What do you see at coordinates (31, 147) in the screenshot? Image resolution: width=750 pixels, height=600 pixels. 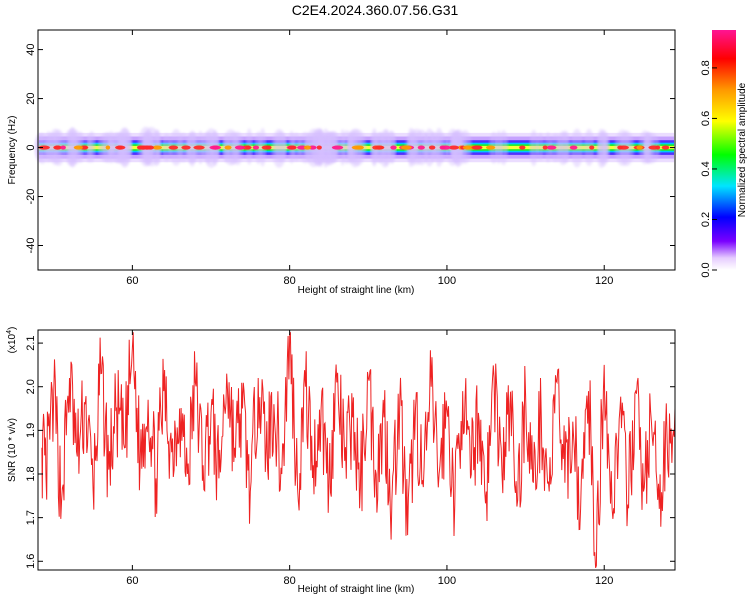 I see `y-tick-label: 0` at bounding box center [31, 147].